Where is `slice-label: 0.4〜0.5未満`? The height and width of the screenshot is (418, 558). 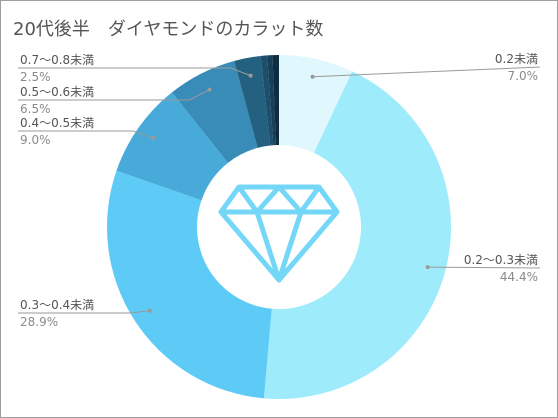
slice-label: 0.4〜0.5未満 is located at coordinates (57, 123).